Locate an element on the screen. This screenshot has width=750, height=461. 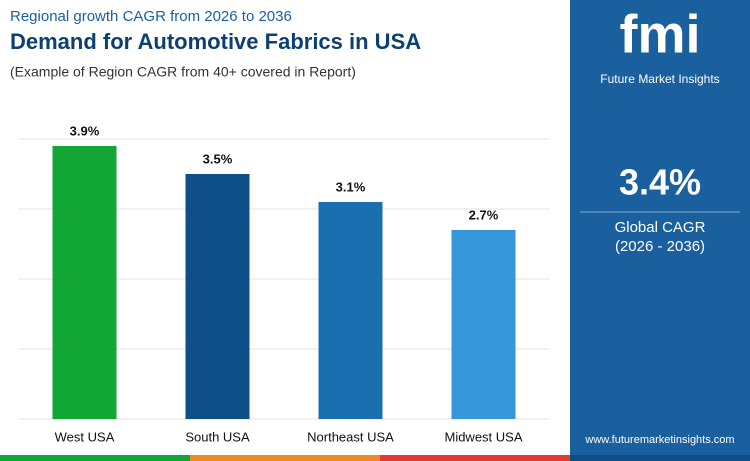
global-value: 3.4% is located at coordinates (660, 182).